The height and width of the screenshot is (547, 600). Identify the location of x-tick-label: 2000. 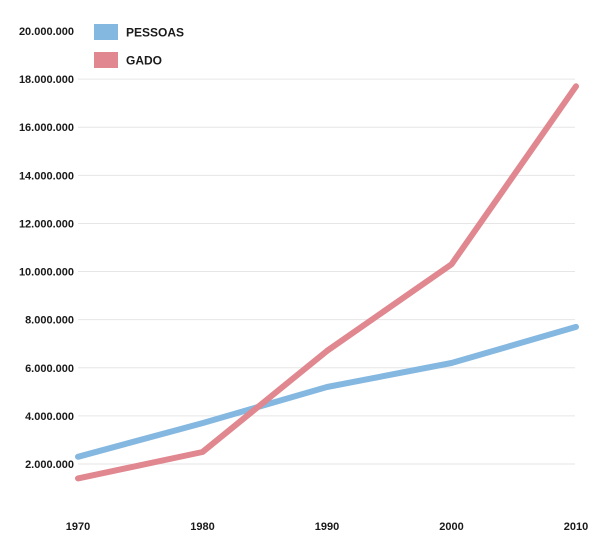
(451, 527).